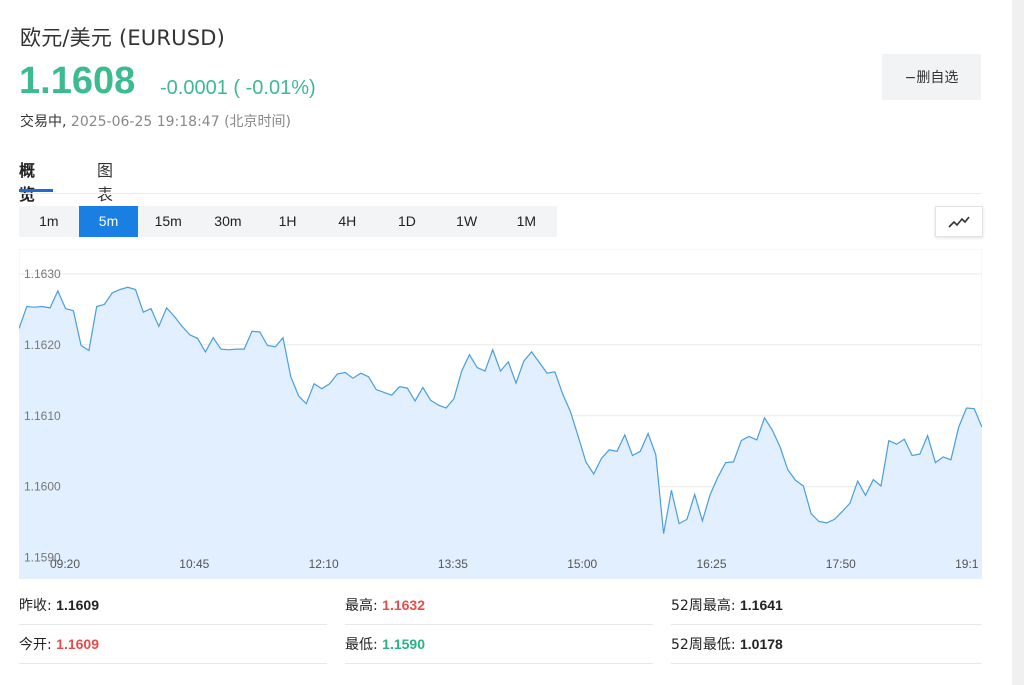 This screenshot has width=1024, height=685. I want to click on x-tick-label: 12:10, so click(324, 564).